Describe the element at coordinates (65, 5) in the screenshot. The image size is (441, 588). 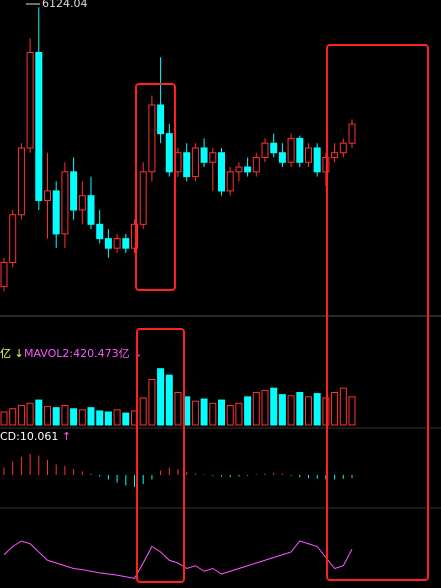
I see `high-label: 6124.04` at that location.